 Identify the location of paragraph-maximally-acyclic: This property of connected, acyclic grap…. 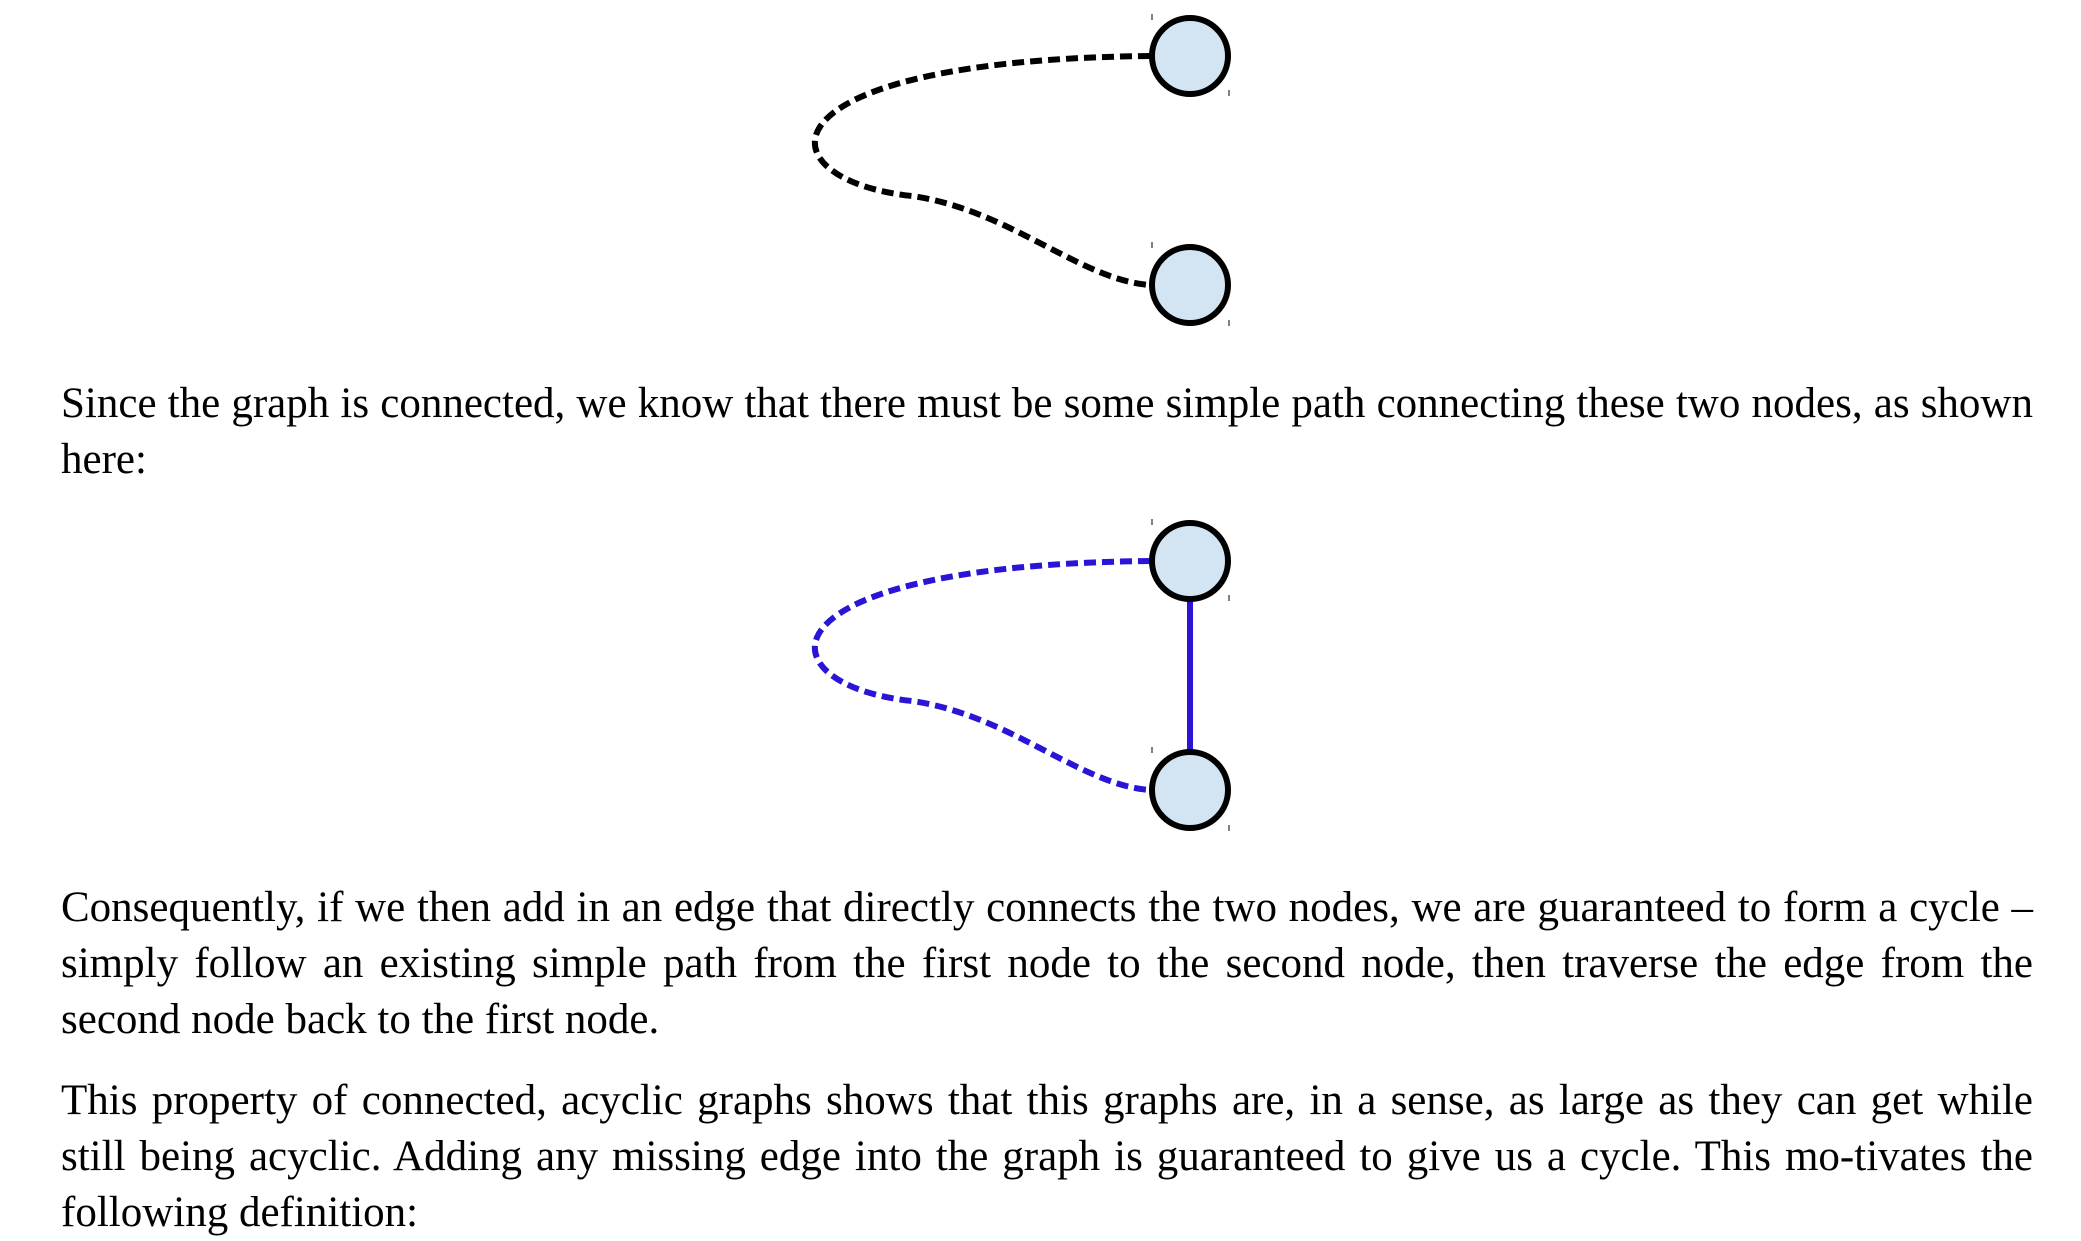
(1047, 1156).